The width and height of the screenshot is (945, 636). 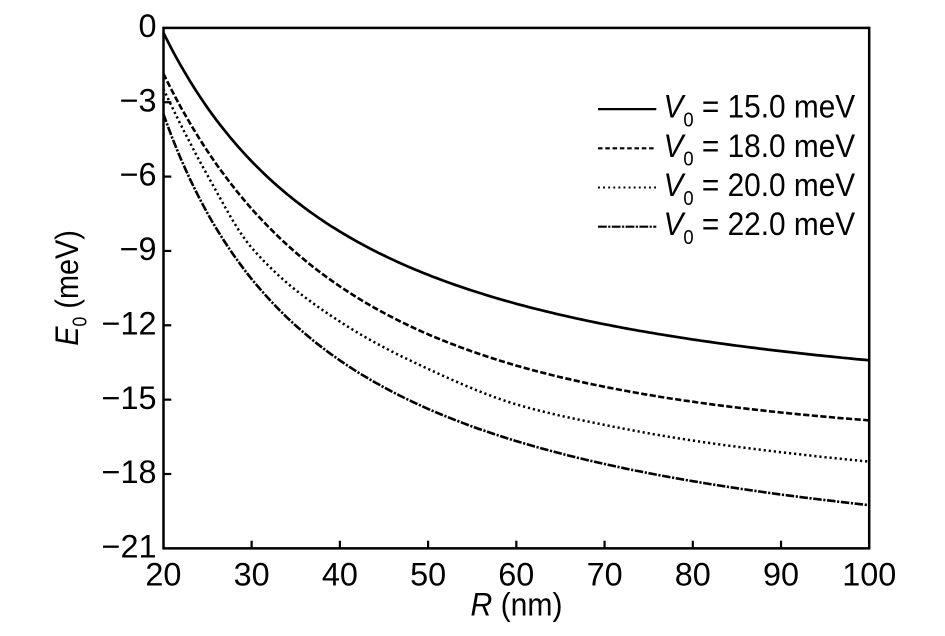 I want to click on svg-text: −9, so click(x=138, y=249).